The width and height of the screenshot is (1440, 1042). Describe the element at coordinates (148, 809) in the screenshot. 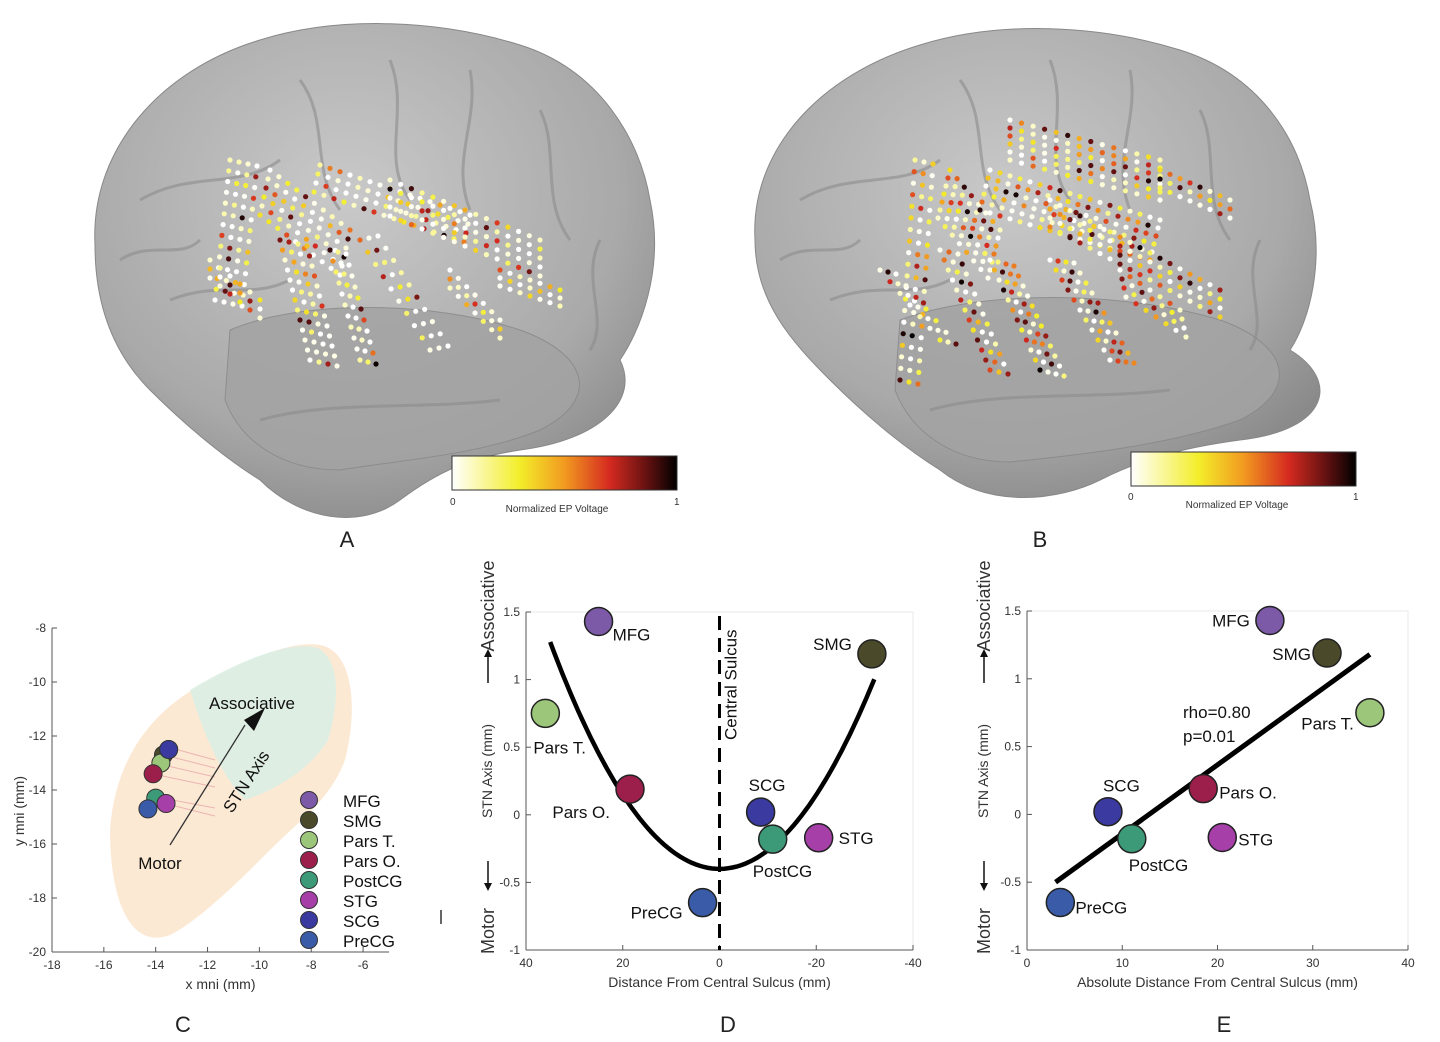

I see `point-precg` at that location.